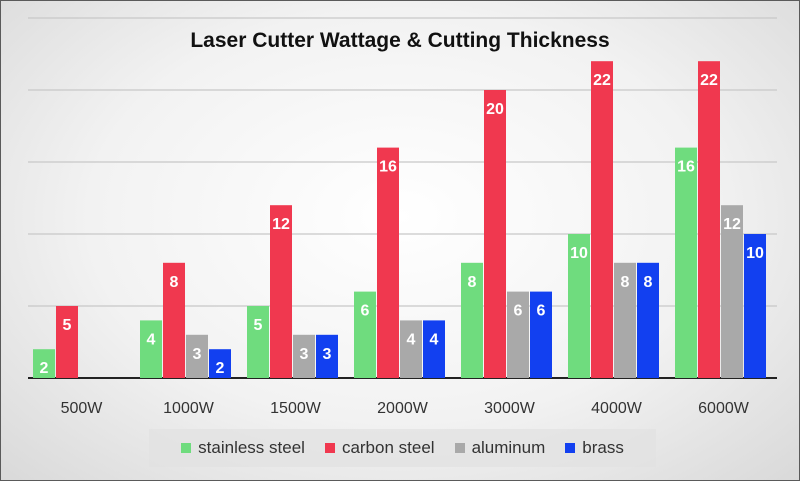  I want to click on legend-label-brass: brass, so click(603, 447).